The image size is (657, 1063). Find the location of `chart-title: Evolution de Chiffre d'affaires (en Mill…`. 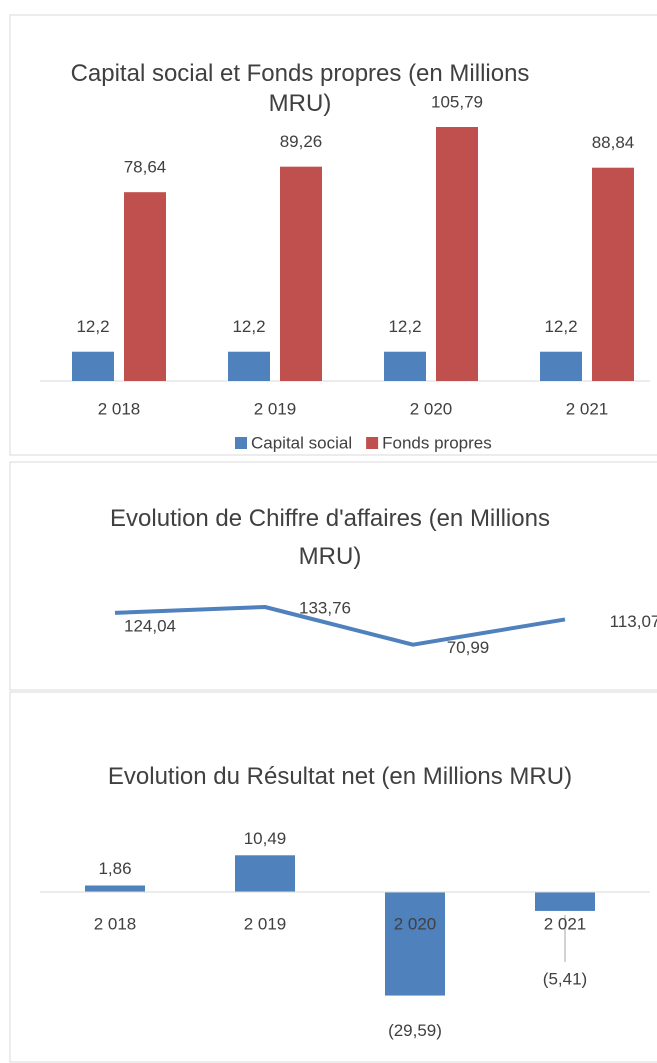

chart-title: Evolution de Chiffre d'affaires (en Mill… is located at coordinates (330, 537).